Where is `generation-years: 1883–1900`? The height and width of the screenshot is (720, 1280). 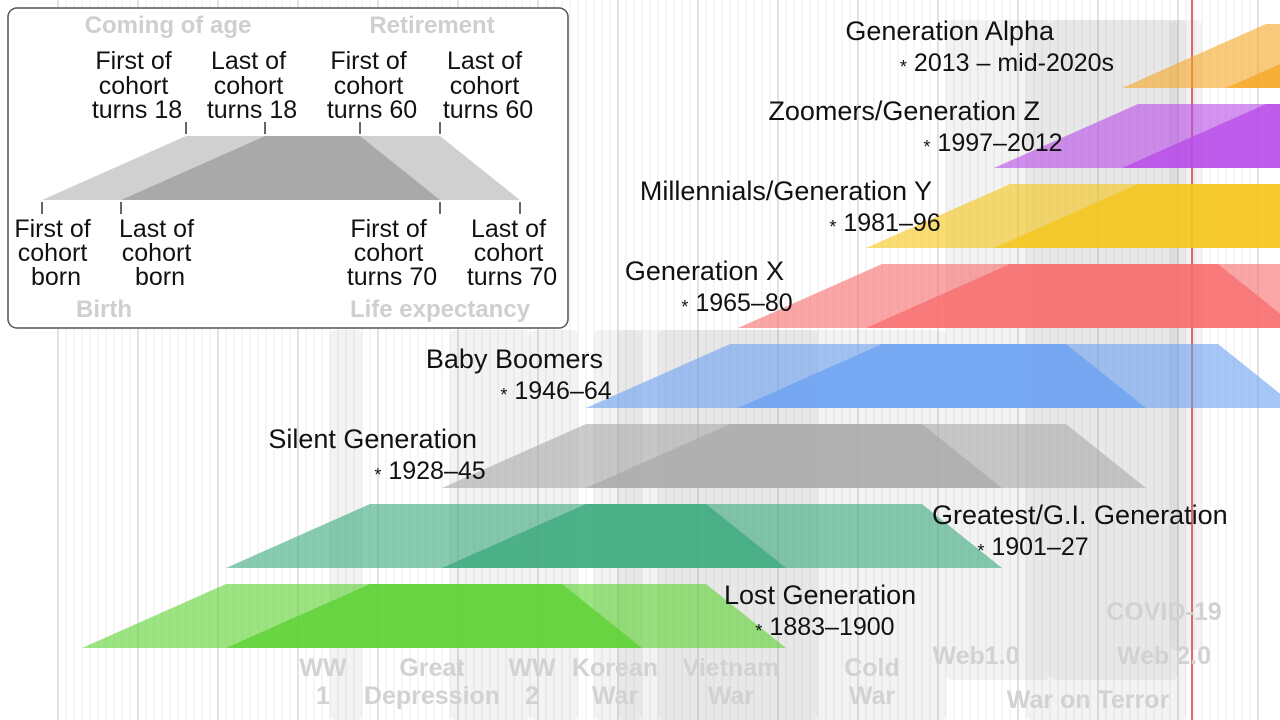
generation-years: 1883–1900 is located at coordinates (831, 627).